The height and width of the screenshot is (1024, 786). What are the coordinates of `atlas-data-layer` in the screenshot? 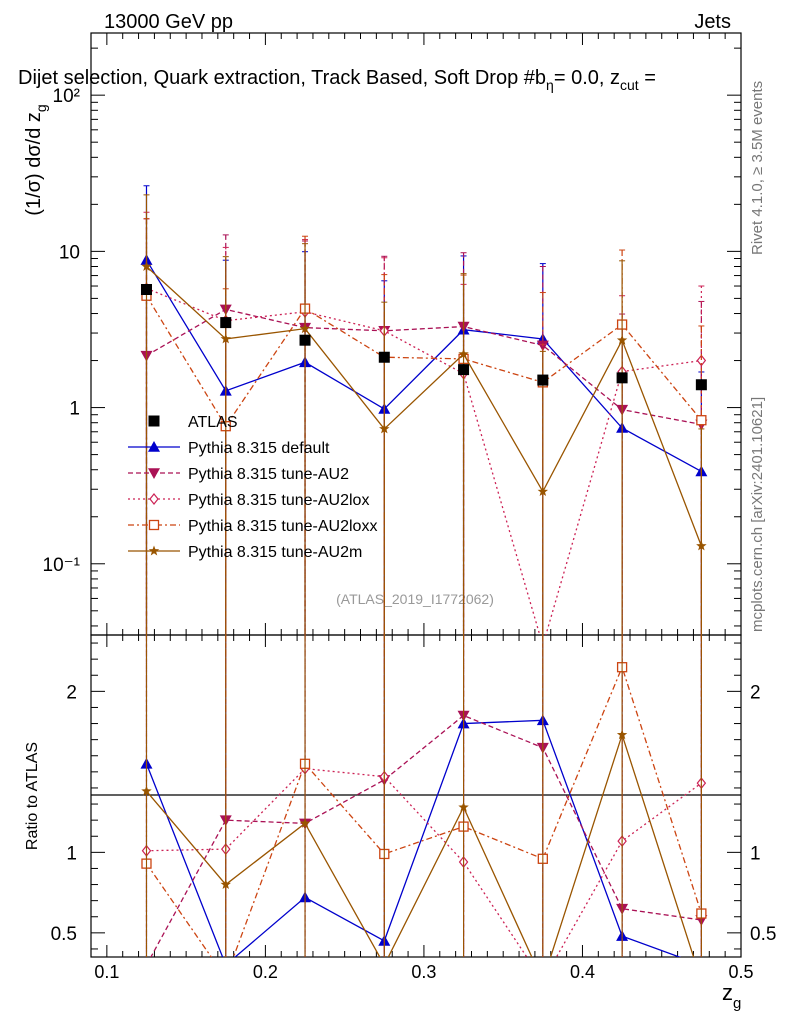 It's located at (423, 337).